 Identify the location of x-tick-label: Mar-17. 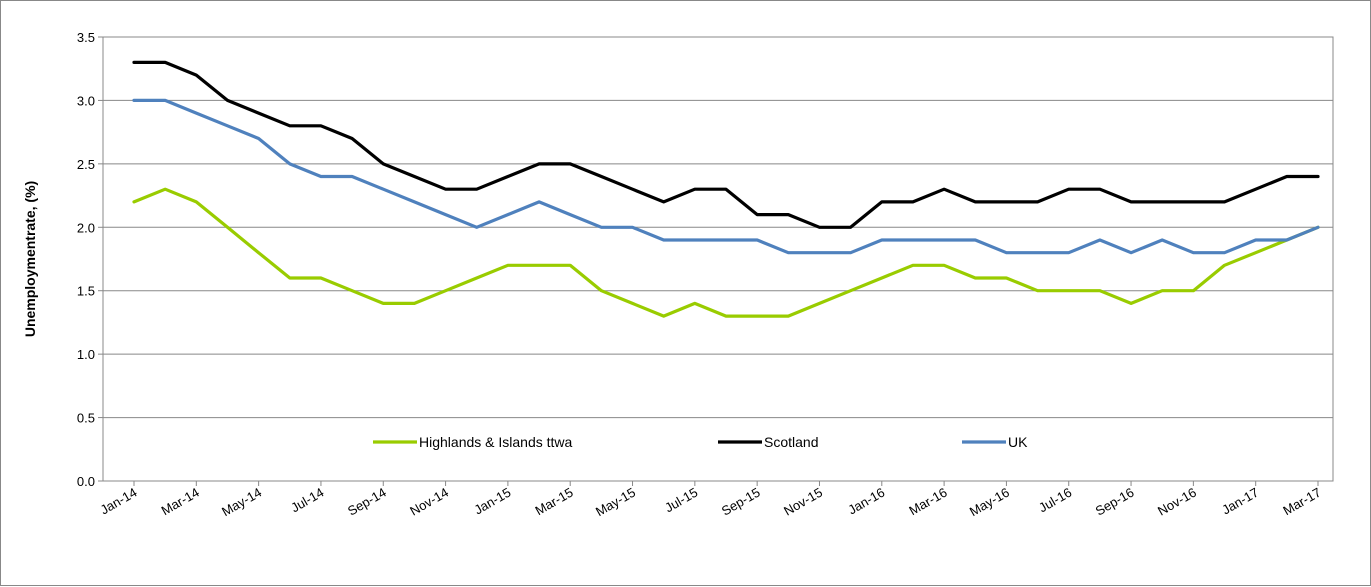
(1301, 502).